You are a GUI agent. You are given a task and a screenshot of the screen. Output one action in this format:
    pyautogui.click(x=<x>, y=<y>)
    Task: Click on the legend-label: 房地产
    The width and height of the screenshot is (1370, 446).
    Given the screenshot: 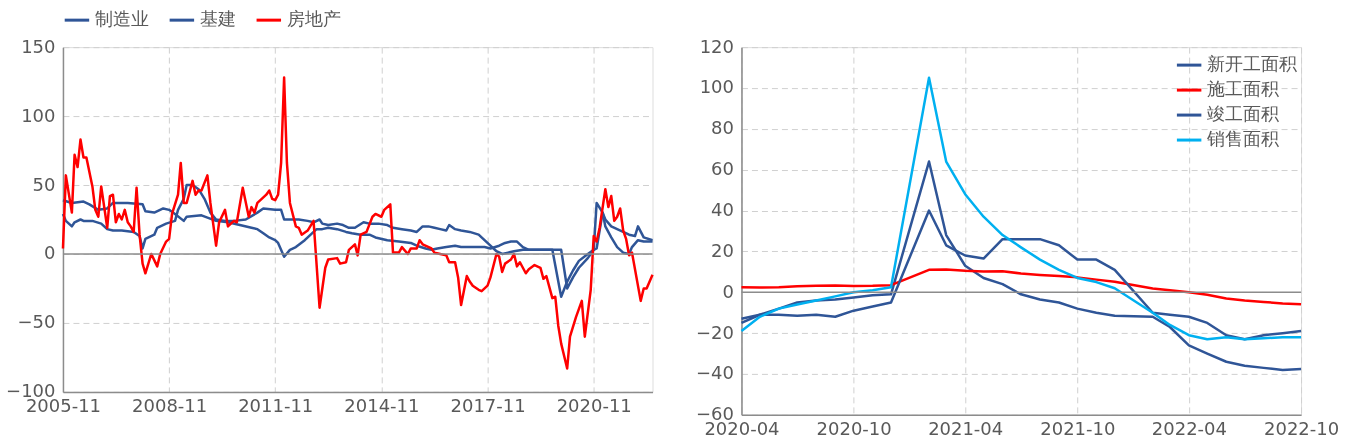 What is the action you would take?
    pyautogui.click(x=313, y=19)
    